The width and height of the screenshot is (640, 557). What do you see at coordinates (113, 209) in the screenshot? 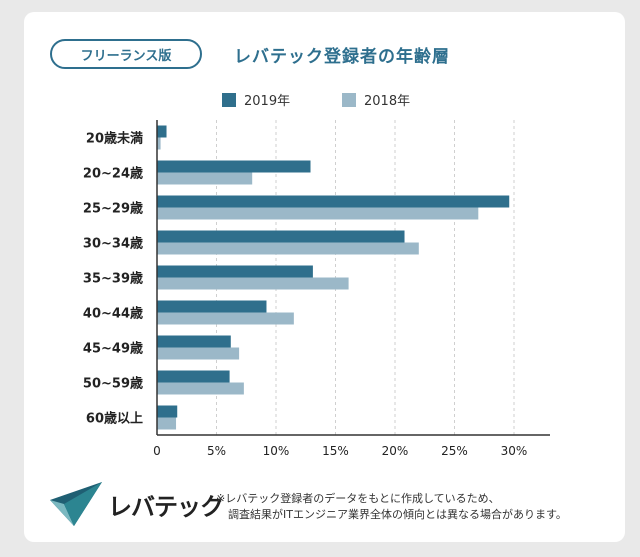
I see `category-label: 25~29歳` at bounding box center [113, 209].